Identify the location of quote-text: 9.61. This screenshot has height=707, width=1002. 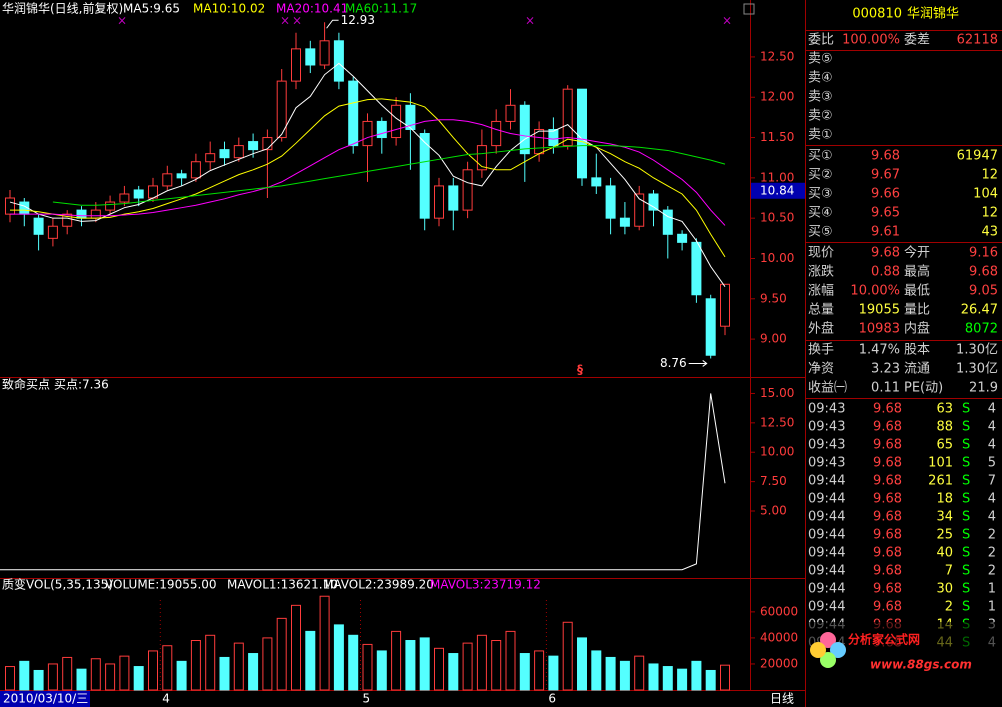
(885, 232).